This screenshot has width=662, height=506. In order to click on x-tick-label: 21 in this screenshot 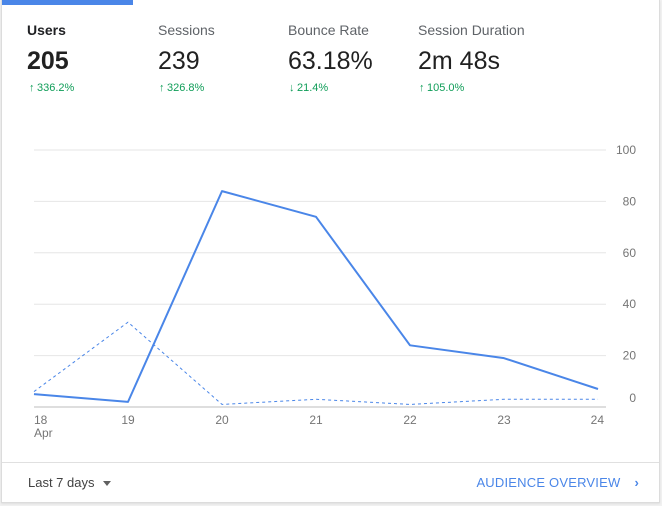, I will do `click(316, 420)`.